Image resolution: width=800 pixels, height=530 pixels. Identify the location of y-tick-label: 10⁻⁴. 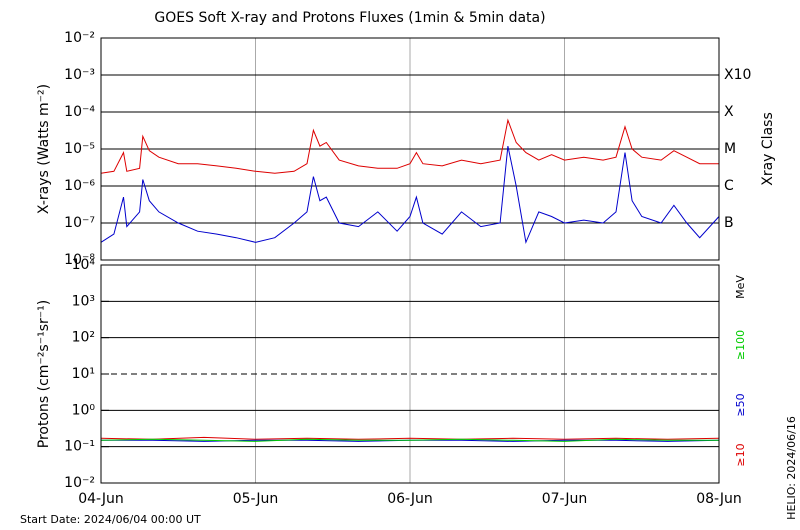
(79, 112).